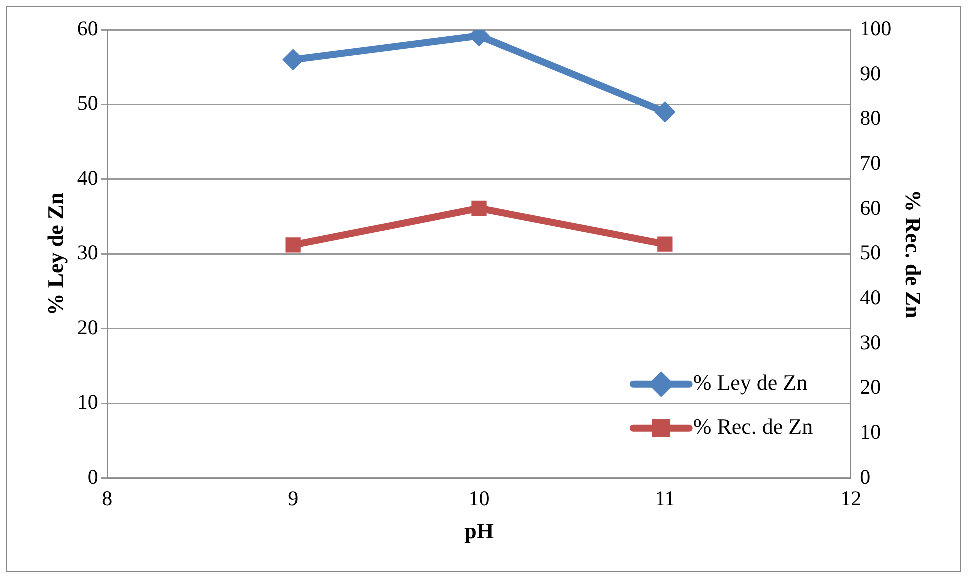 This screenshot has height=580, width=969. What do you see at coordinates (87, 178) in the screenshot?
I see `y-tick-label: 40` at bounding box center [87, 178].